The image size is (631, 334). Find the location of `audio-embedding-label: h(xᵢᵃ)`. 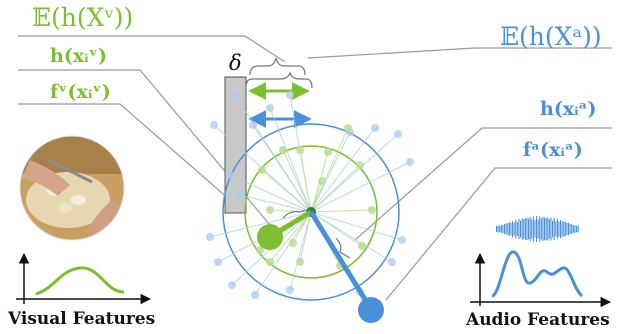

audio-embedding-label: h(xᵢᵃ) is located at coordinates (568, 109).